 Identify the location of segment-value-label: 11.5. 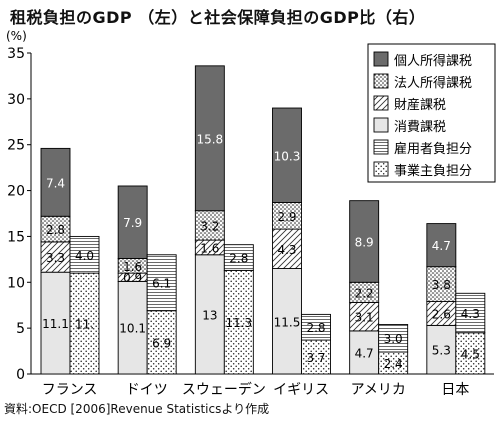
(287, 322).